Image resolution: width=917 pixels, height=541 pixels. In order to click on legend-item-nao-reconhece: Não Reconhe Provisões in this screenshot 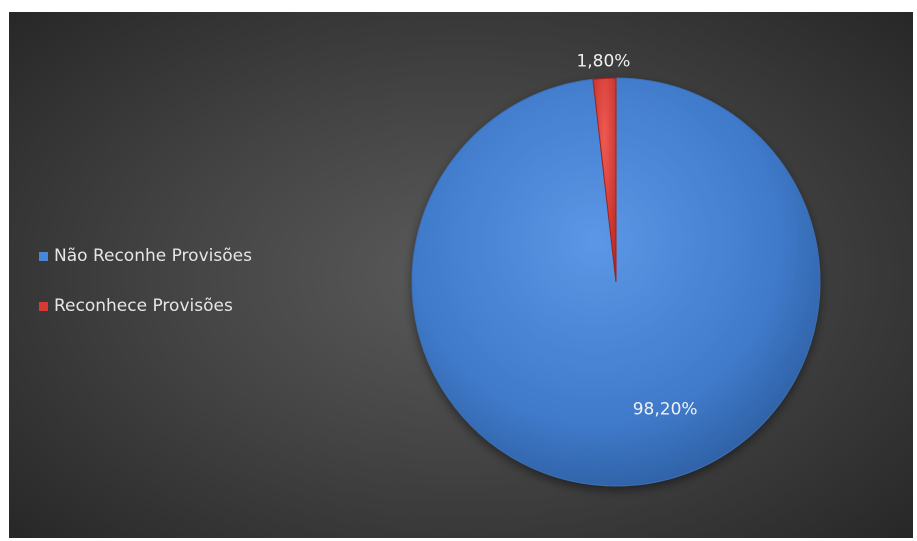, I will do `click(145, 256)`.